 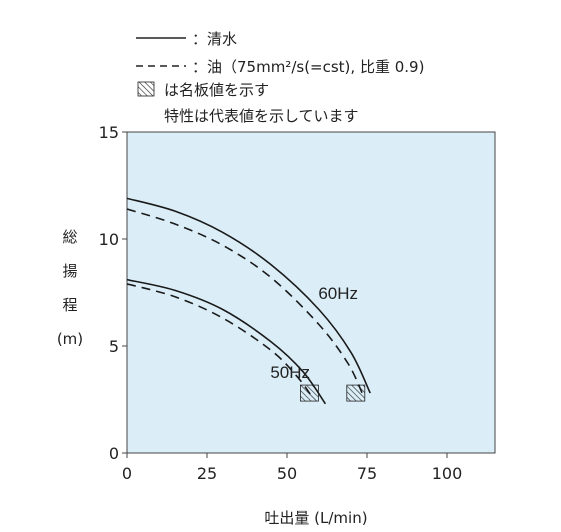 What do you see at coordinates (207, 473) in the screenshot?
I see `x-tick-label: 25` at bounding box center [207, 473].